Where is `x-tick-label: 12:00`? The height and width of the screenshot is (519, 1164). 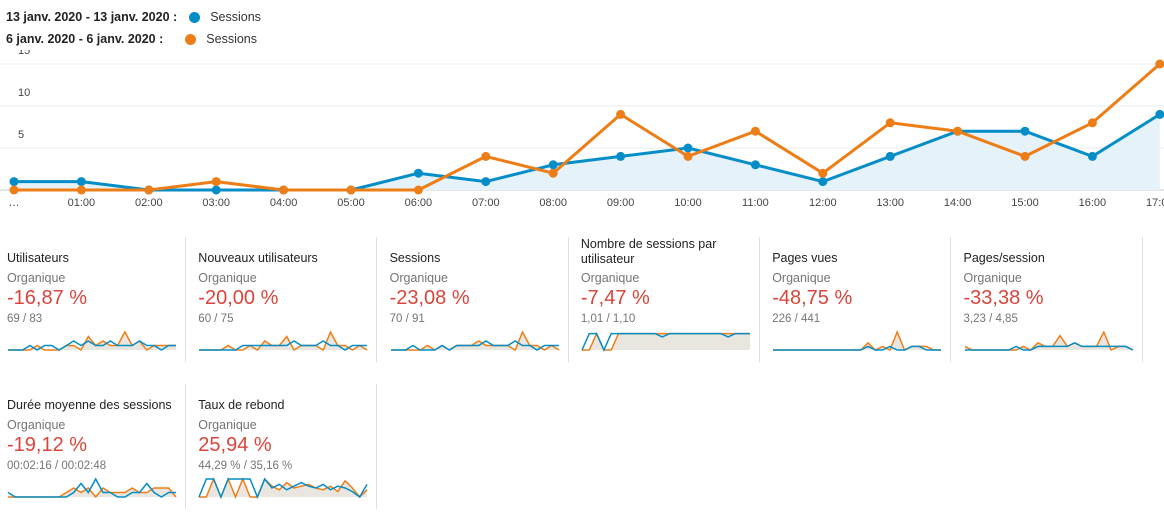
x-tick-label: 12:00 is located at coordinates (823, 203).